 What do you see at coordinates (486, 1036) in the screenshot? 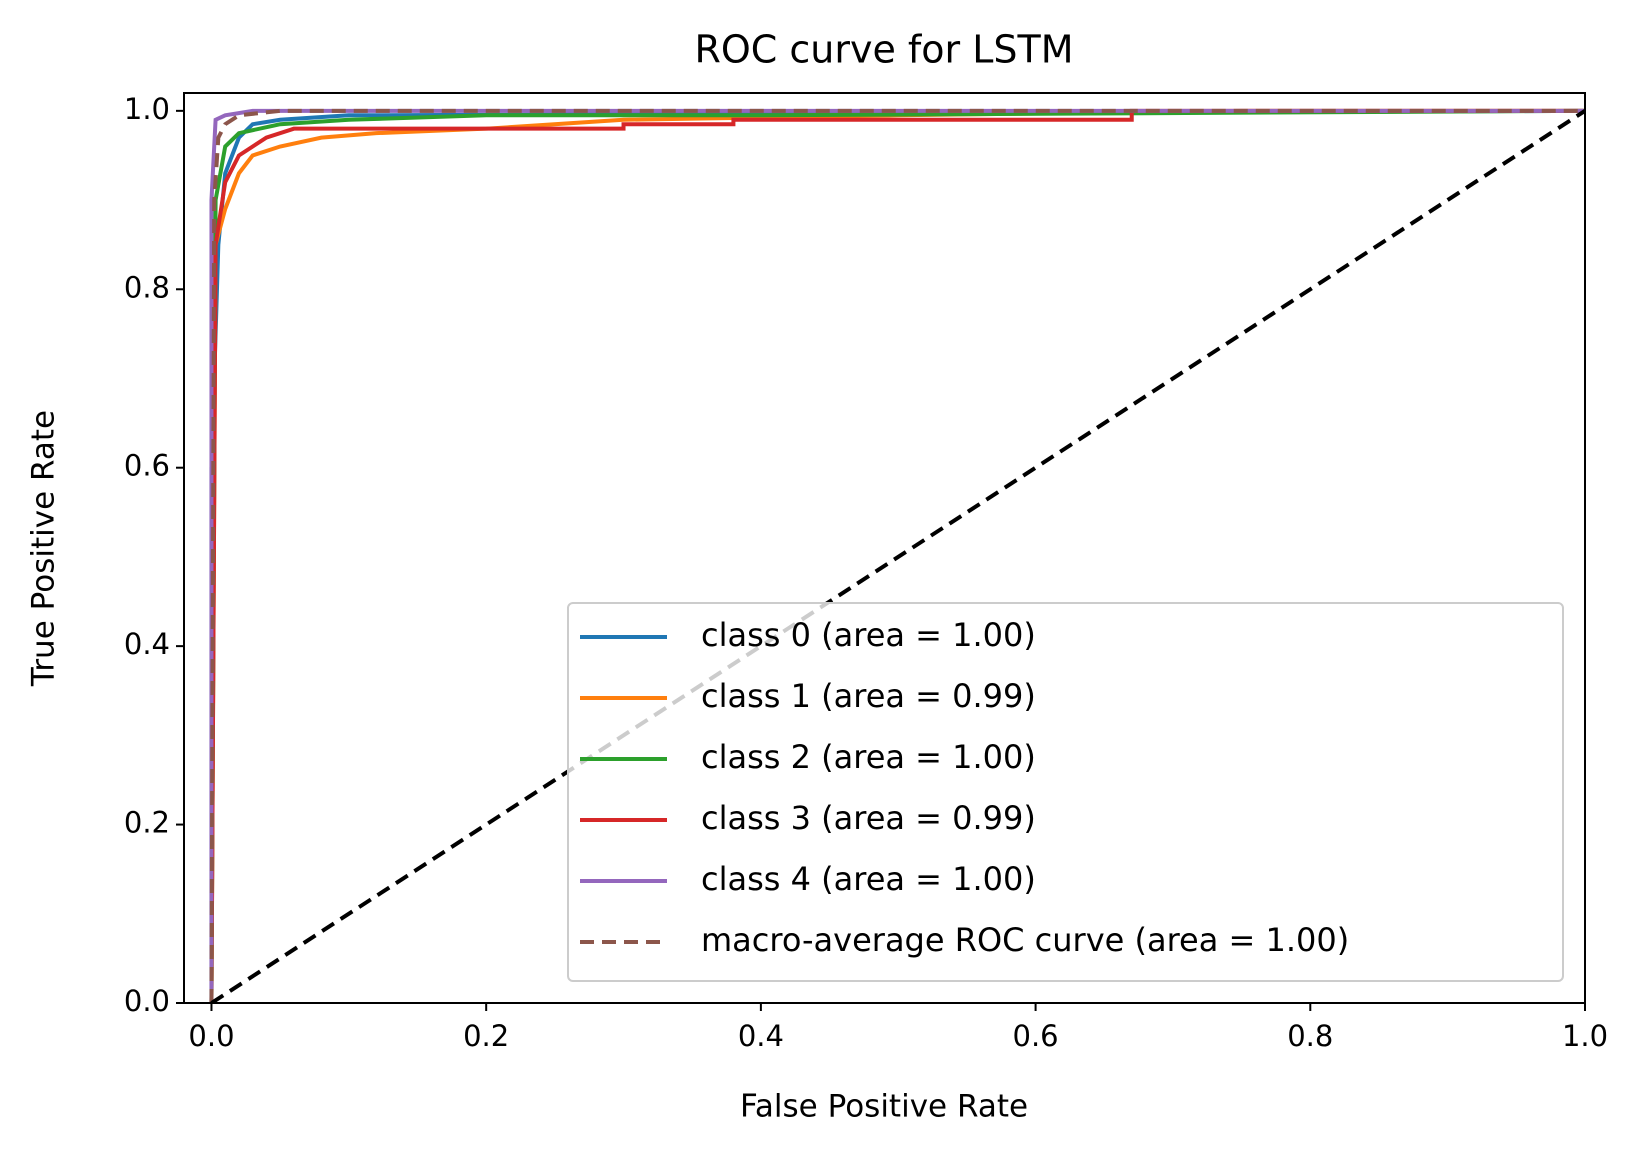
I see `x-tick-label: 0.2` at bounding box center [486, 1036].